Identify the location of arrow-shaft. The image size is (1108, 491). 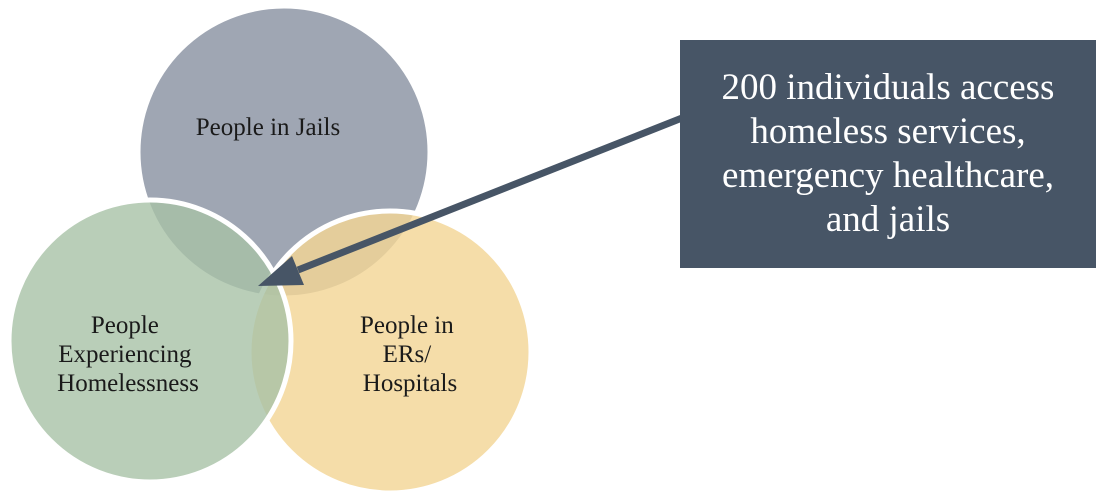
(490, 194).